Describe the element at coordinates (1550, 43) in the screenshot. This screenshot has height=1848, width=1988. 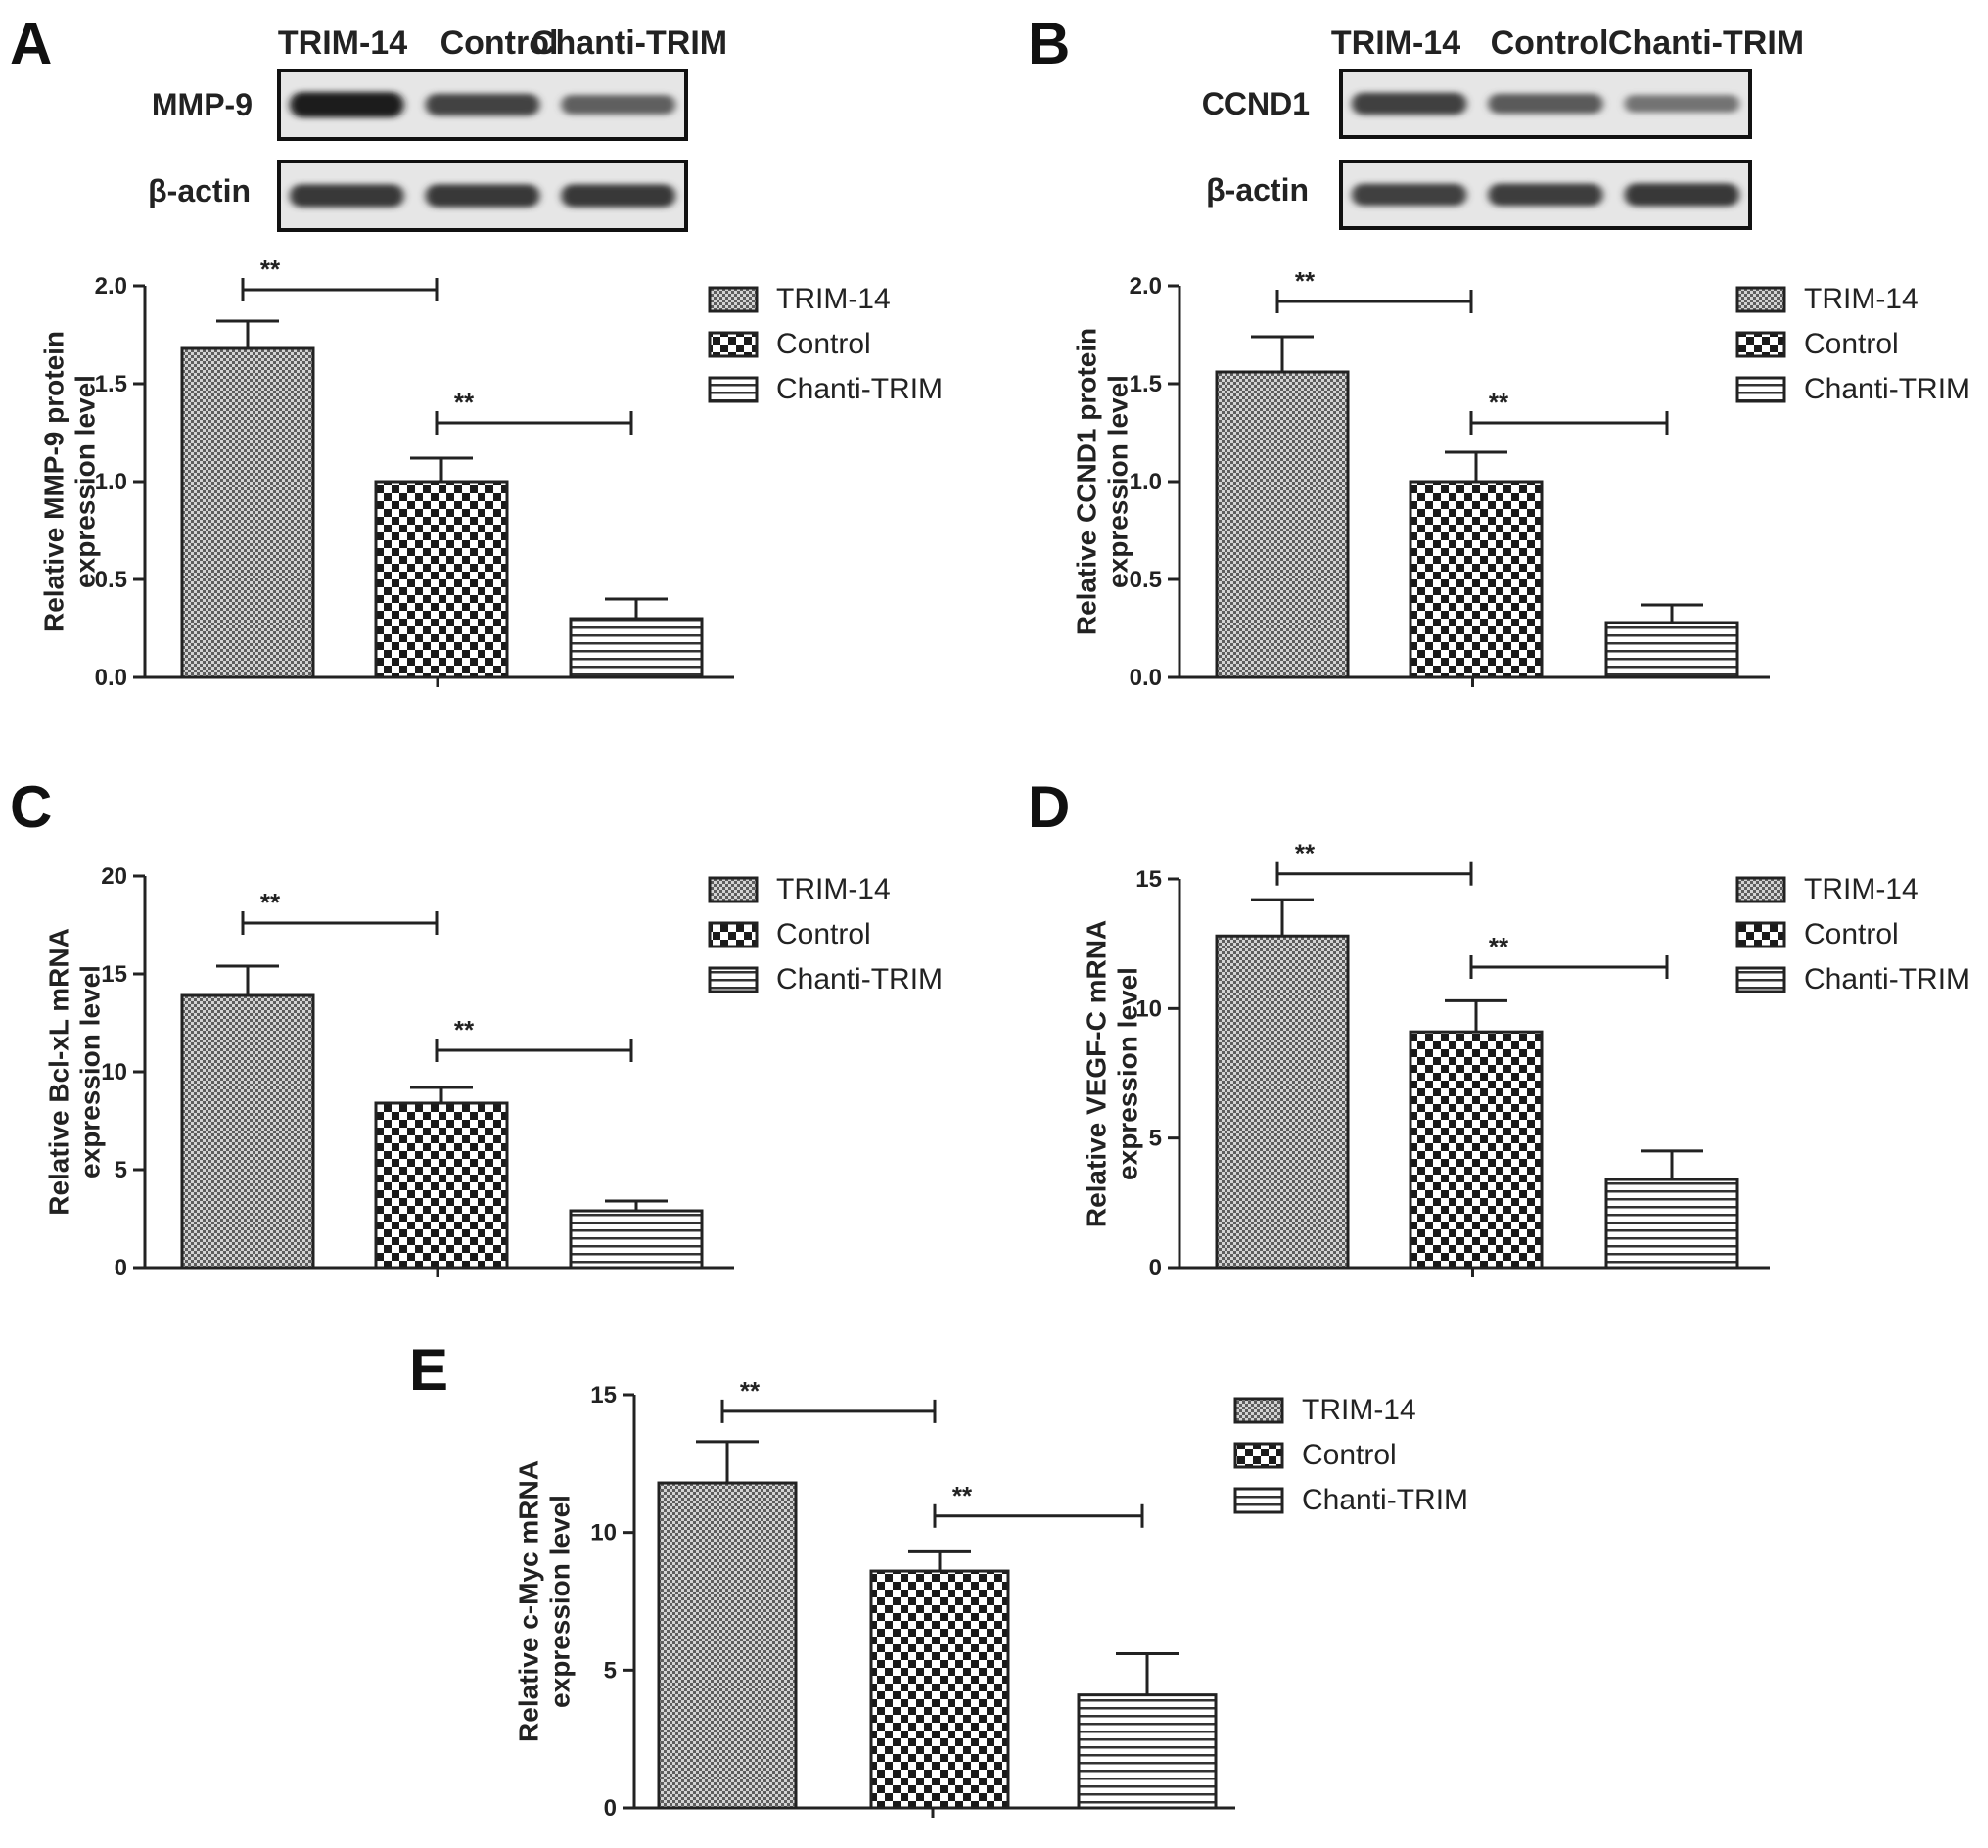
I see `blot-lane-label: Control` at that location.